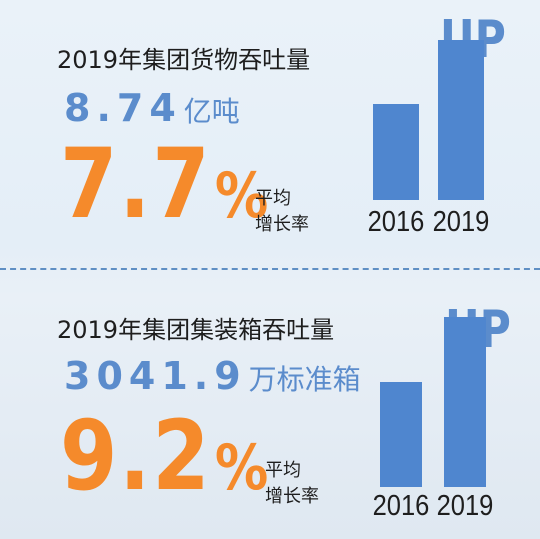  I want to click on growth-rate: 7.7%, so click(164, 184).